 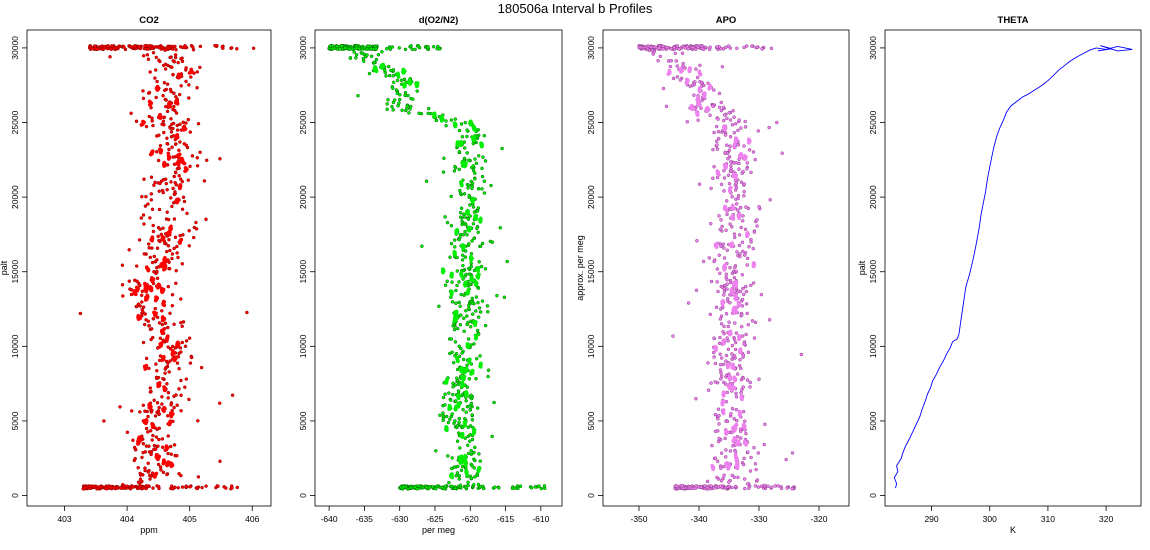 What do you see at coordinates (303, 48) in the screenshot?
I see `y-tick-label: 30000` at bounding box center [303, 48].